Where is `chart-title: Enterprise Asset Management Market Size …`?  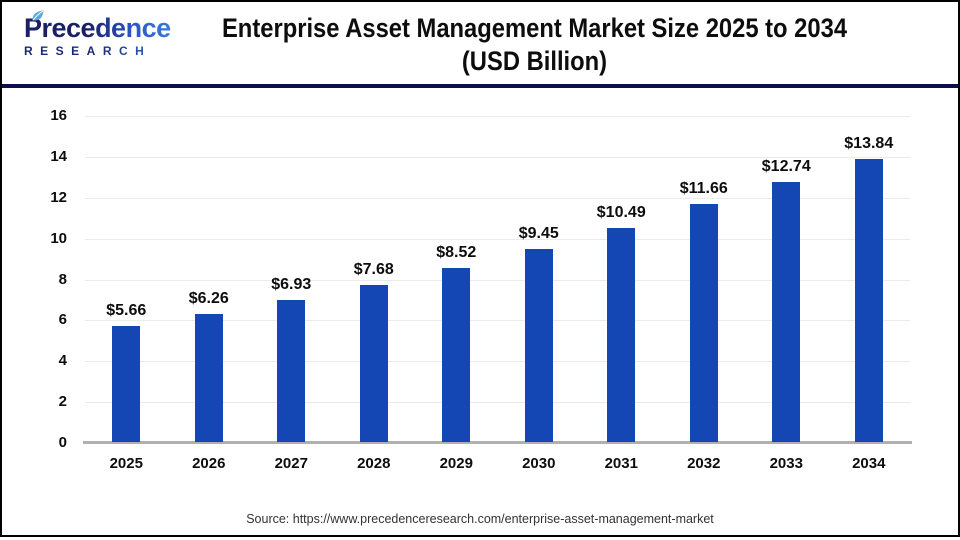
chart-title: Enterprise Asset Management Market Size … is located at coordinates (534, 45).